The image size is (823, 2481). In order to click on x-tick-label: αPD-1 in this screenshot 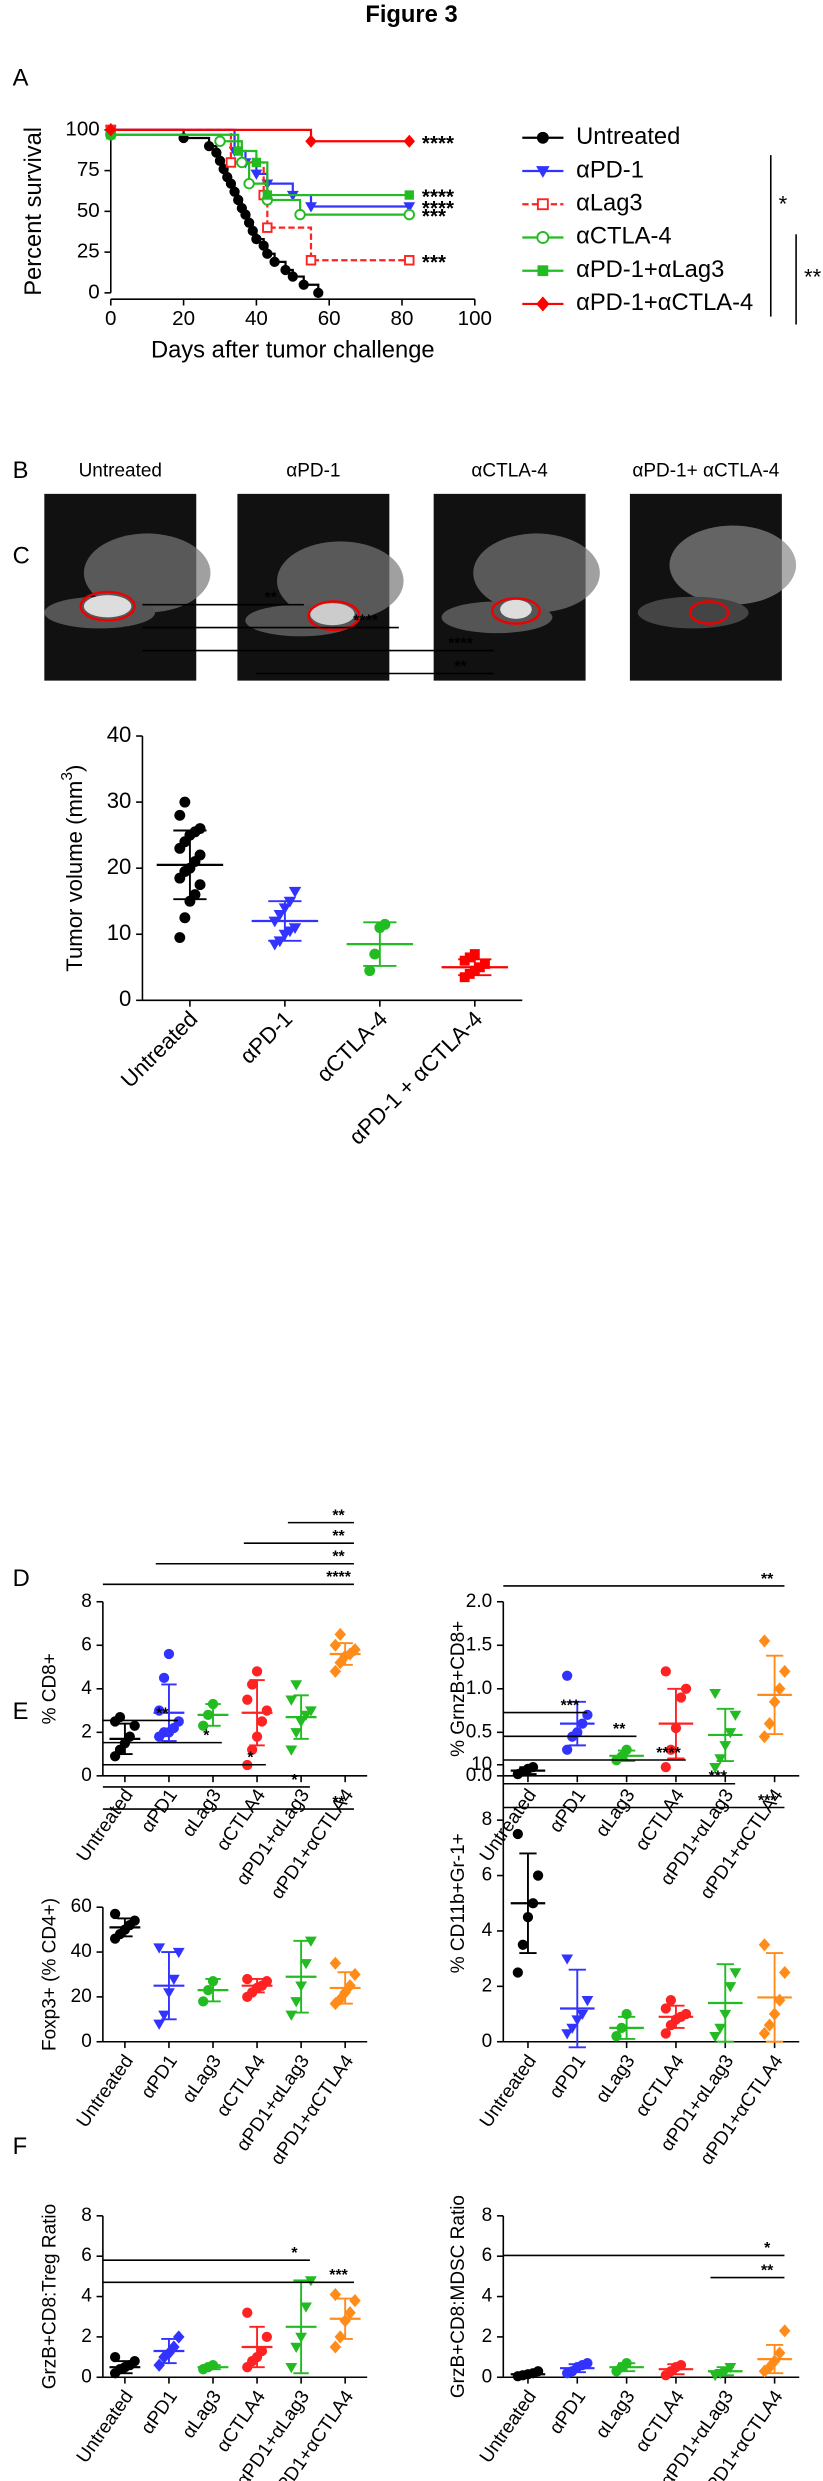, I will do `click(266, 1037)`.